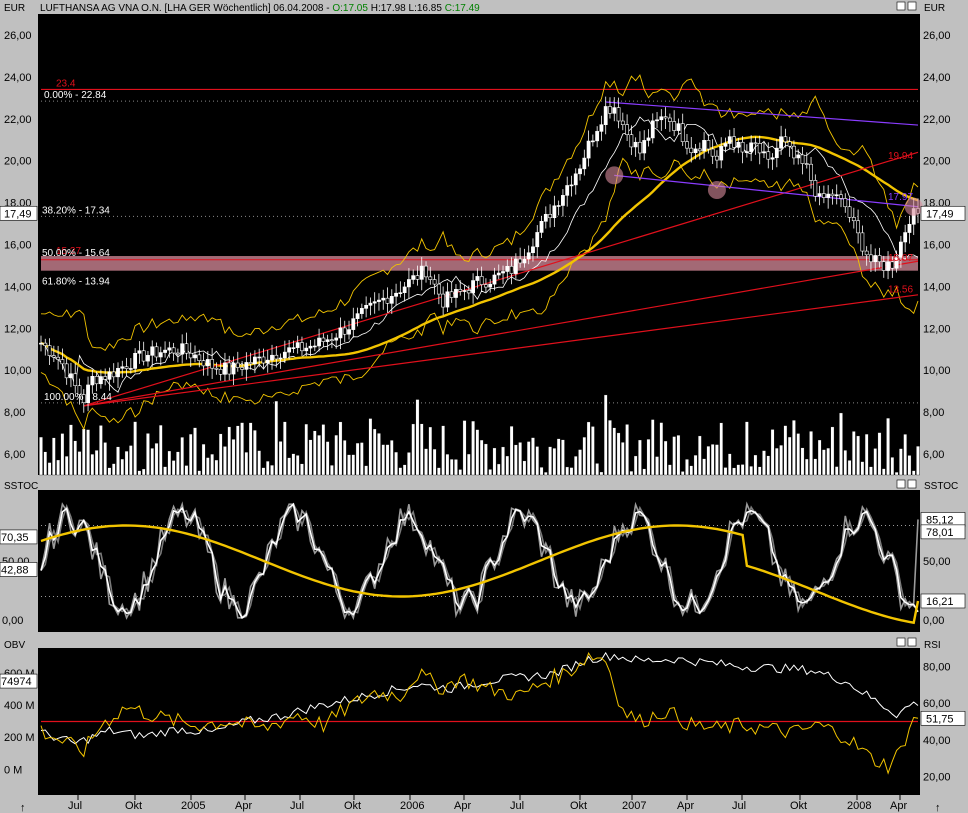  I want to click on obv-close-icon, so click(912, 642).